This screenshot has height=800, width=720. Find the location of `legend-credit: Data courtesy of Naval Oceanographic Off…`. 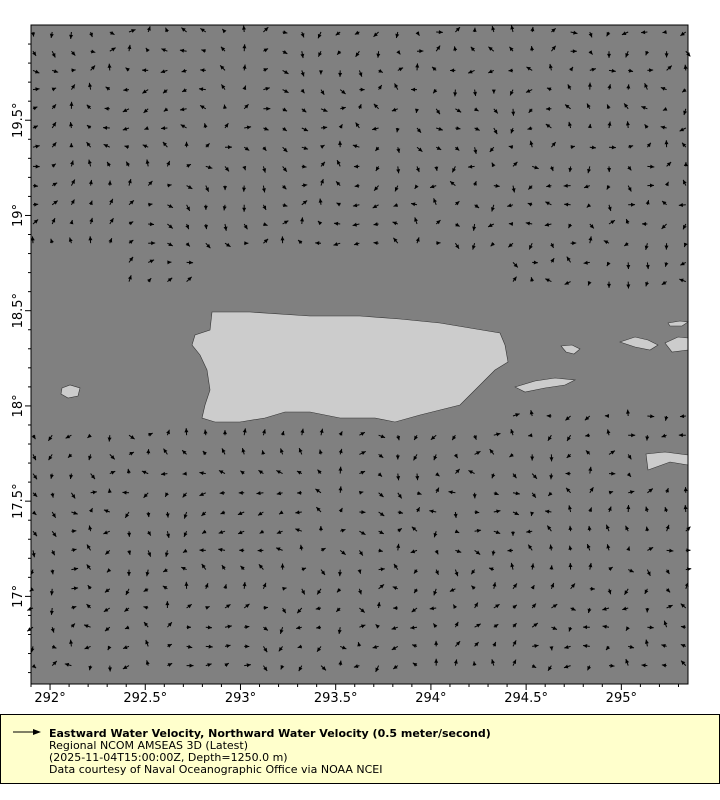

legend-credit: Data courtesy of Naval Oceanographic Off… is located at coordinates (216, 769).